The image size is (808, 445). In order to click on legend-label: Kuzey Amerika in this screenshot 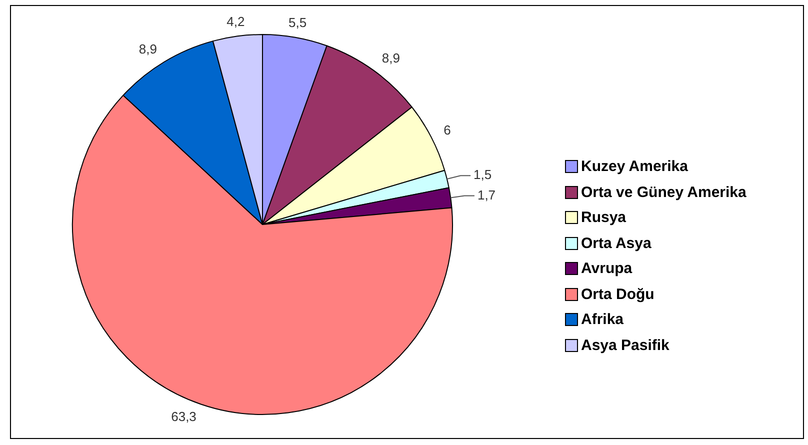, I will do `click(634, 167)`.